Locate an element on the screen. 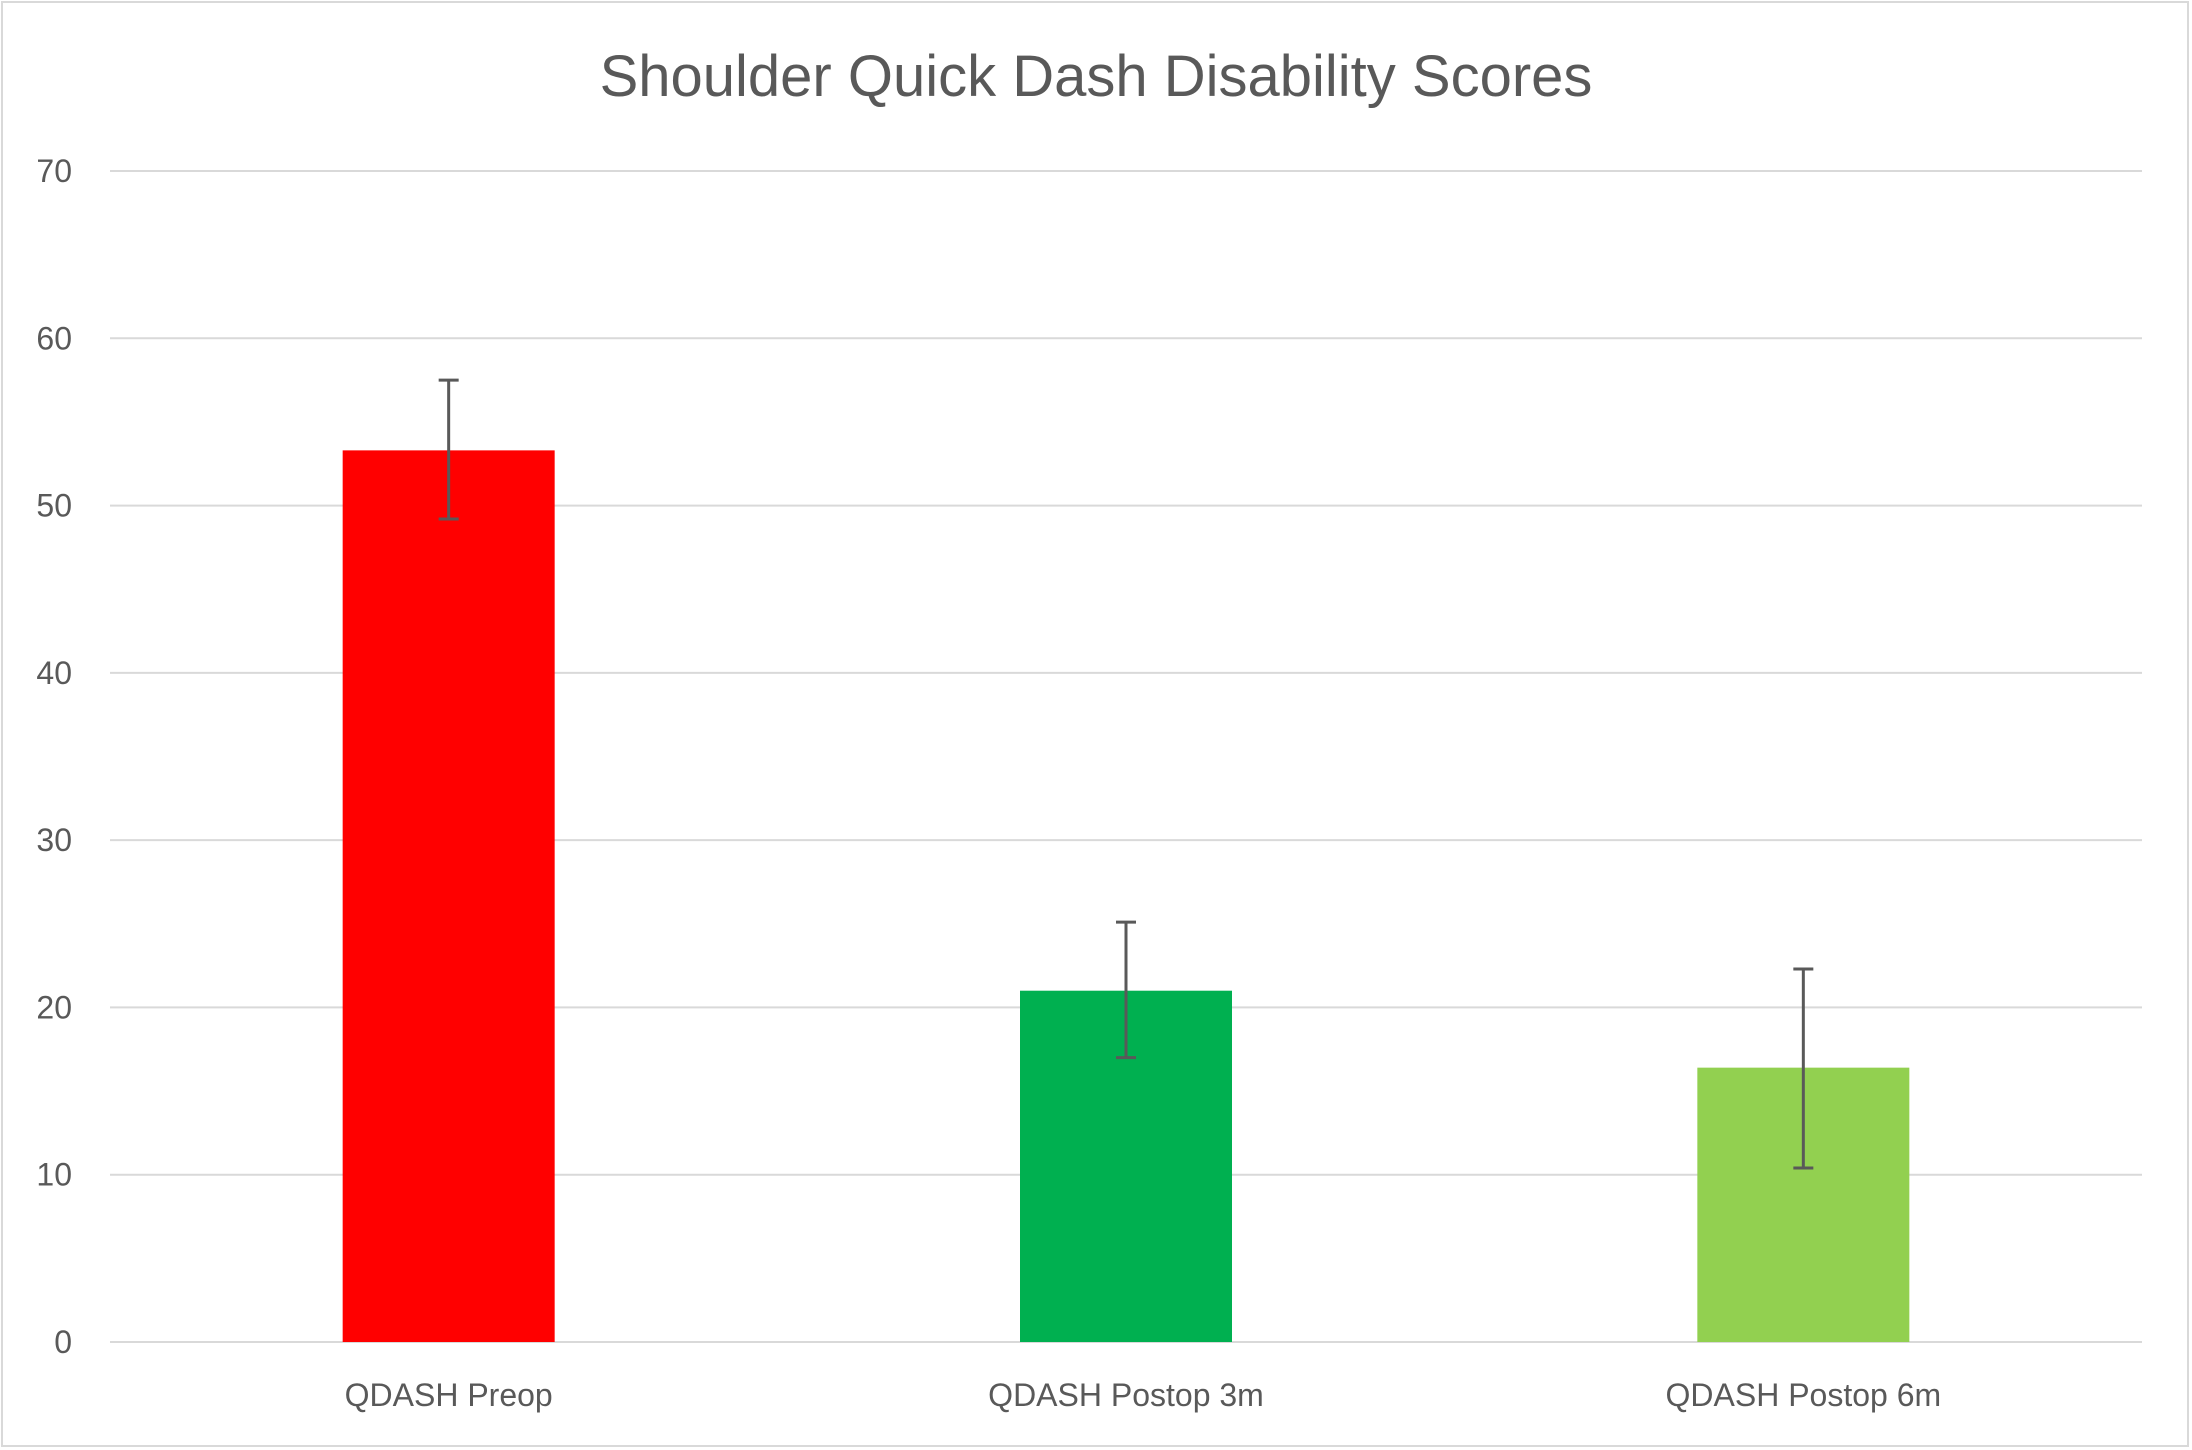 This screenshot has height=1450, width=2192. x-category-label: QDASH Postop 3m is located at coordinates (1126, 1395).